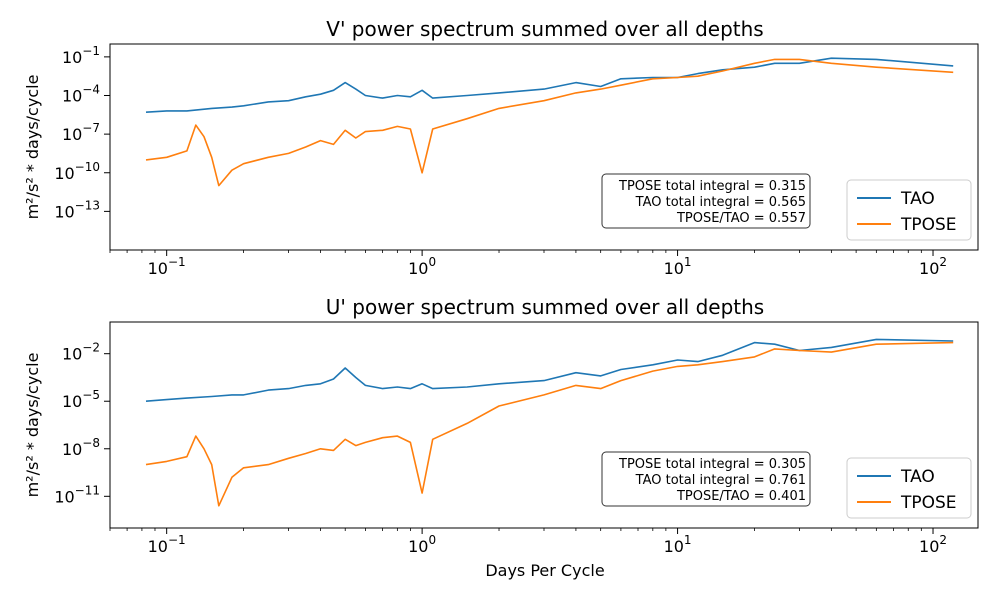  I want to click on v-annotation-line: TPOSE total integral = 0.315, so click(712, 186).